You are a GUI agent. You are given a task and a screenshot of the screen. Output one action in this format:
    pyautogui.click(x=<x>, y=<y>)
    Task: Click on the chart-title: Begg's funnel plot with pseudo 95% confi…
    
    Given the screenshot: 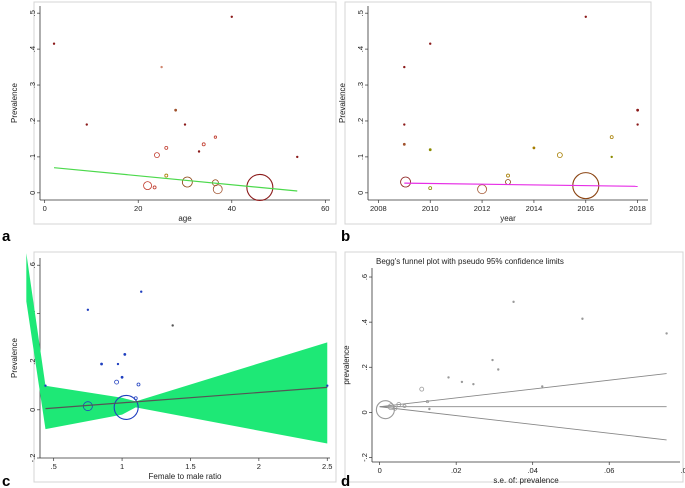 What is the action you would take?
    pyautogui.click(x=470, y=261)
    